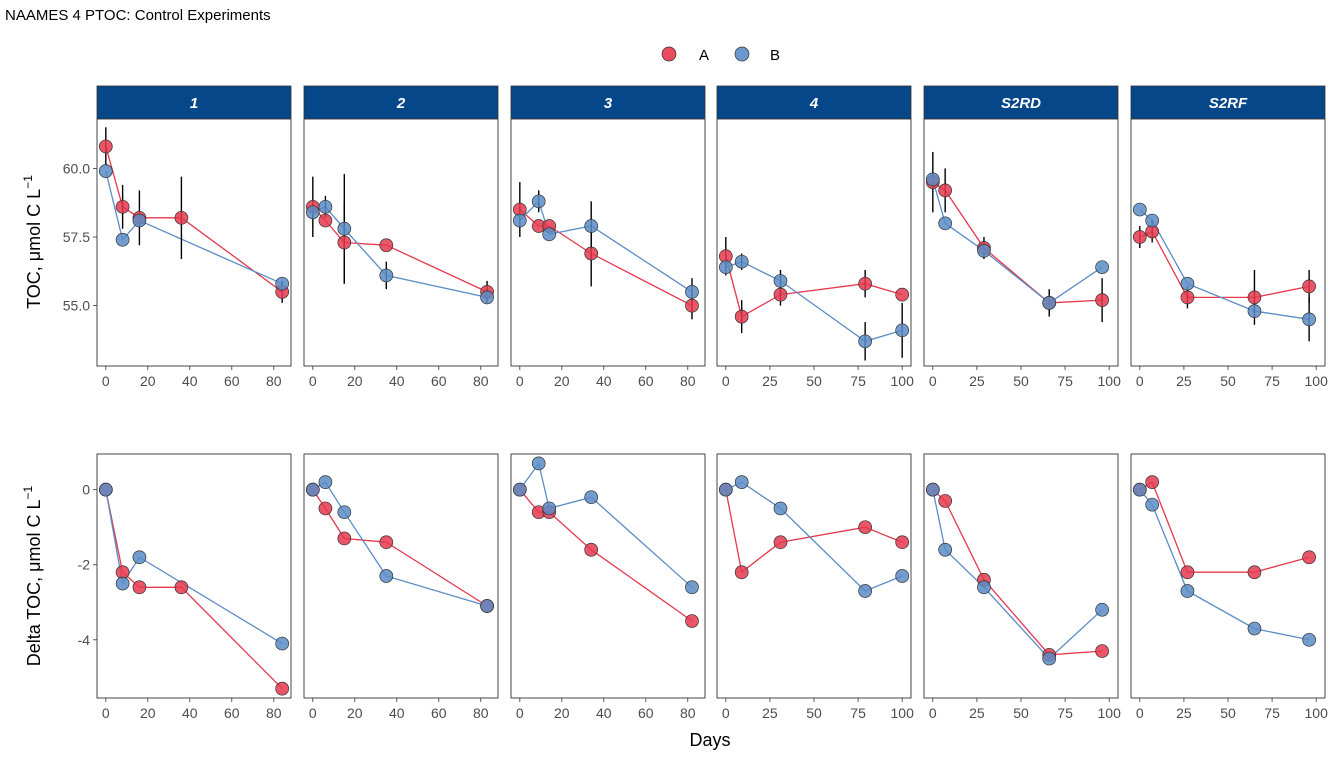 This screenshot has width=1344, height=768. What do you see at coordinates (76, 168) in the screenshot?
I see `panel-1-toc-y-tick-label: 60.0` at bounding box center [76, 168].